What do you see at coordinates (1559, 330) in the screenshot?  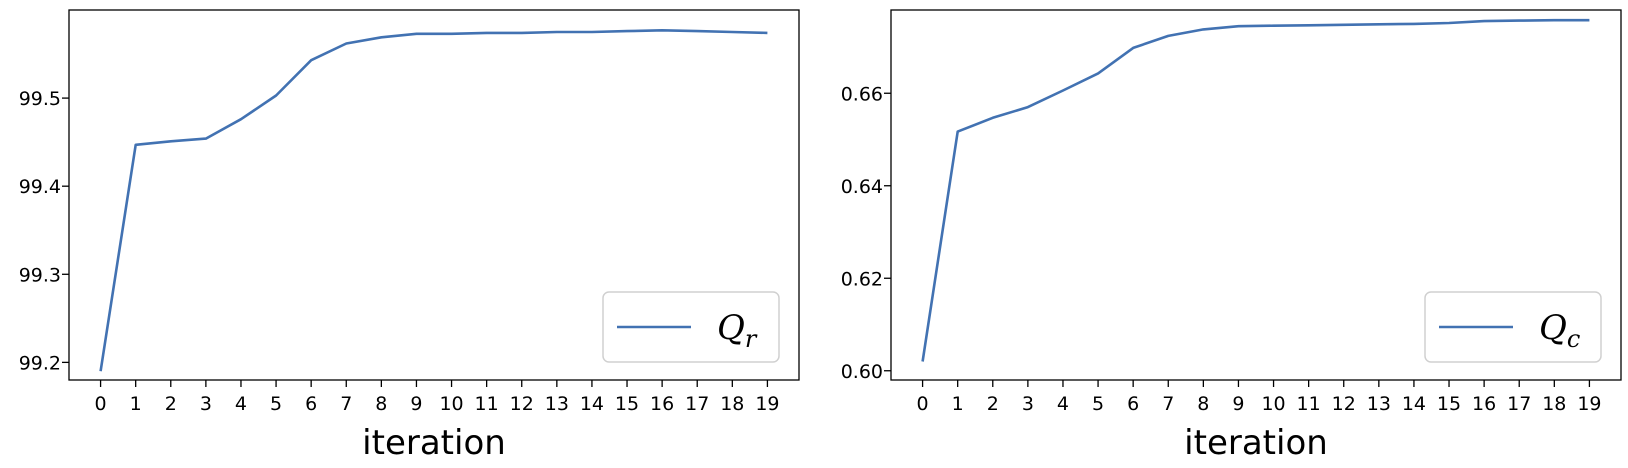 I see `legend-label: Qc` at bounding box center [1559, 330].